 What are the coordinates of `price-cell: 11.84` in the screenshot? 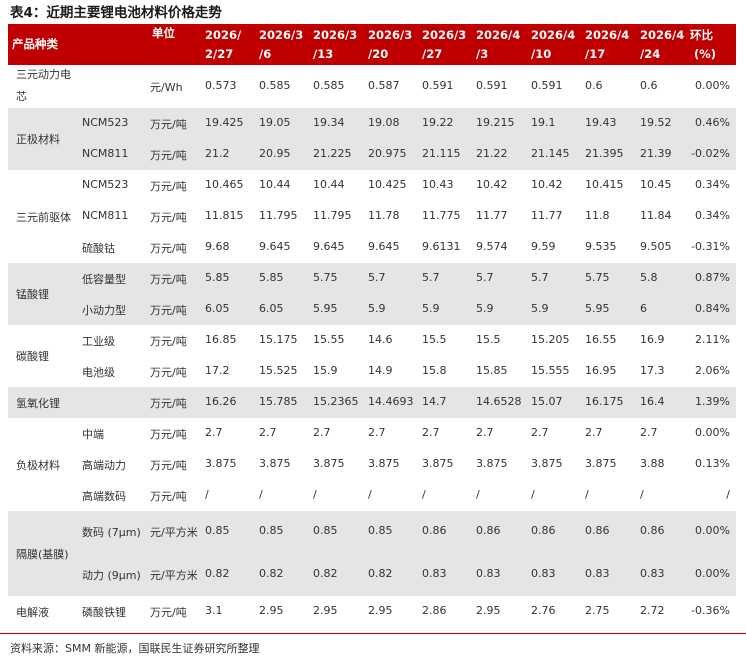 It's located at (656, 215).